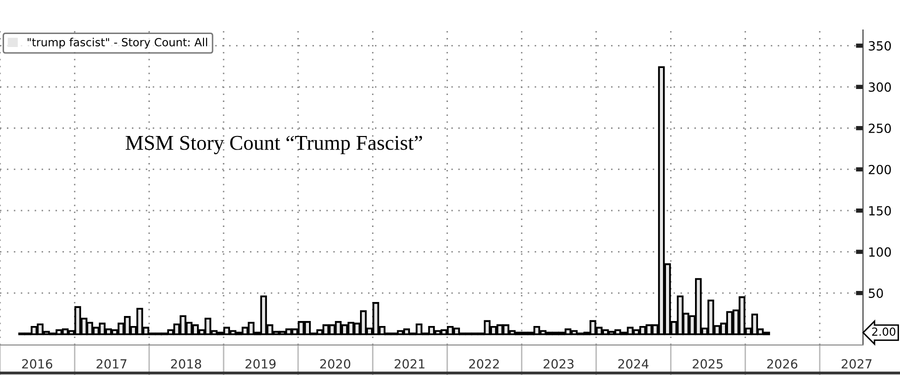 This screenshot has height=375, width=900. Describe the element at coordinates (879, 87) in the screenshot. I see `y-tick-label: 300` at that location.